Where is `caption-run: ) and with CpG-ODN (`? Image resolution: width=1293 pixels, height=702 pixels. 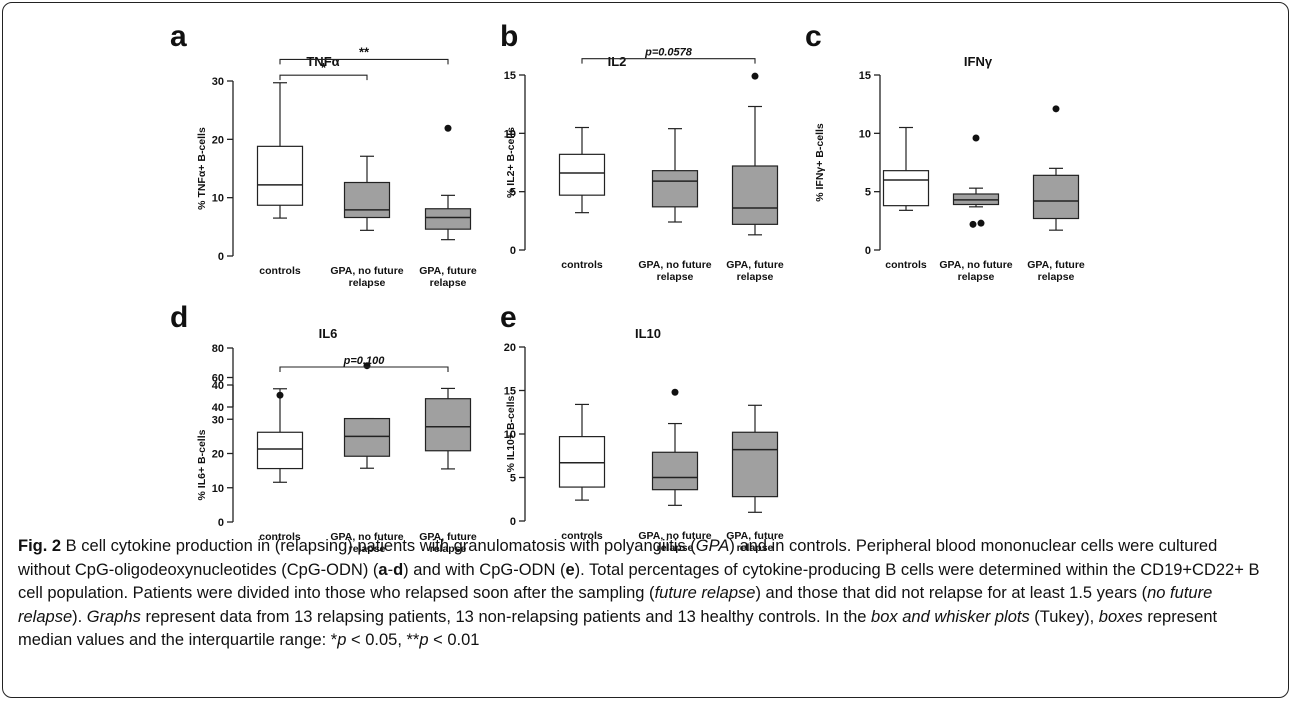 caption-run: ) and with CpG-ODN ( is located at coordinates (484, 569).